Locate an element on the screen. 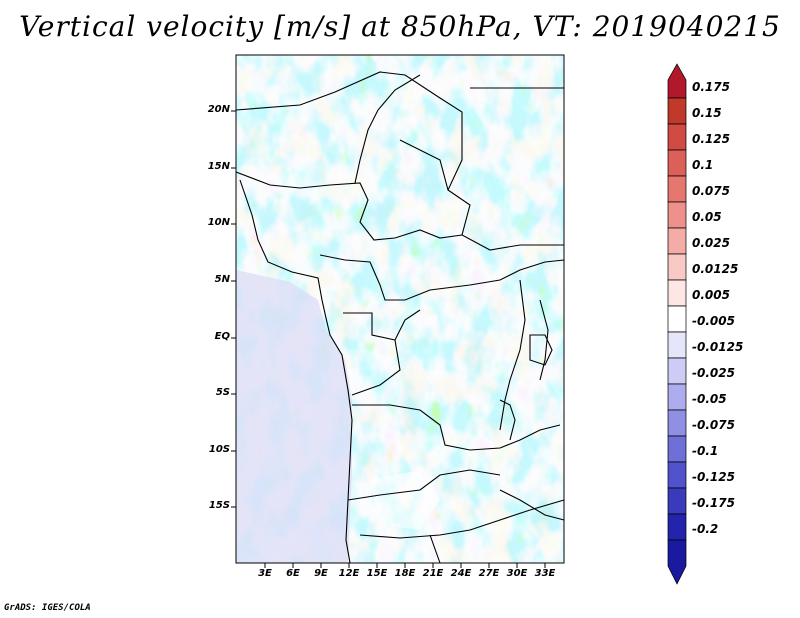 The image size is (800, 618). colorbar-label: 0.175 is located at coordinates (711, 87).